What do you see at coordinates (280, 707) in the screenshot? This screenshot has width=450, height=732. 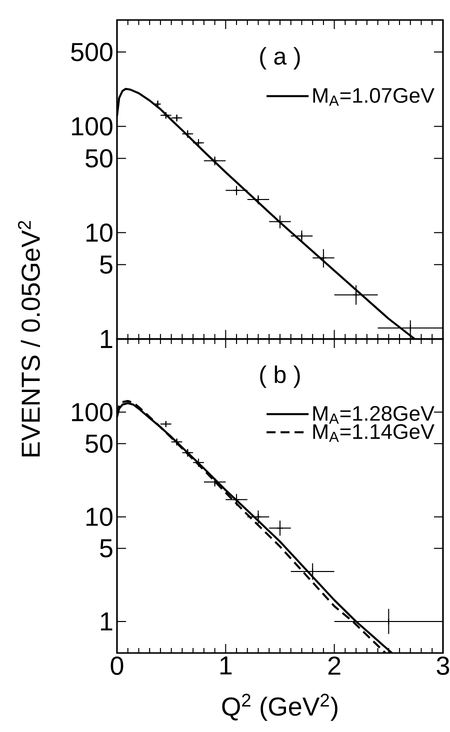 I see `x-axis-title: Q$^{2}$ (GeV$^{2}$)` at bounding box center [280, 707].